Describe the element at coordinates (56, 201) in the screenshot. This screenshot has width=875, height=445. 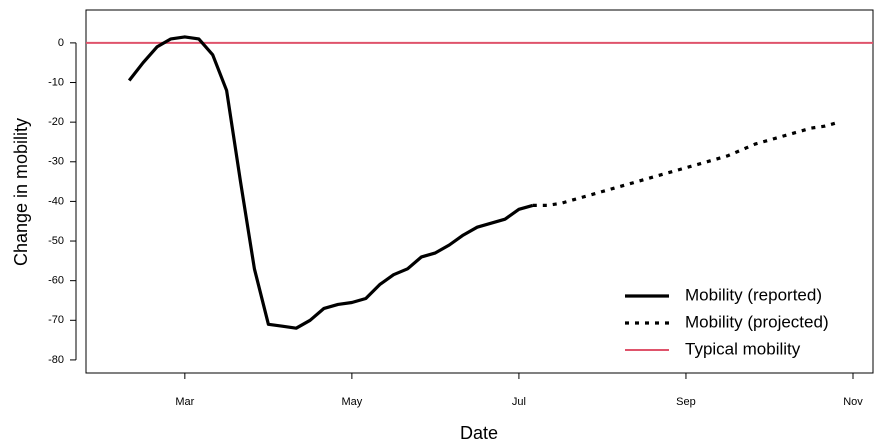
I see `y-tick-label: -40` at that location.